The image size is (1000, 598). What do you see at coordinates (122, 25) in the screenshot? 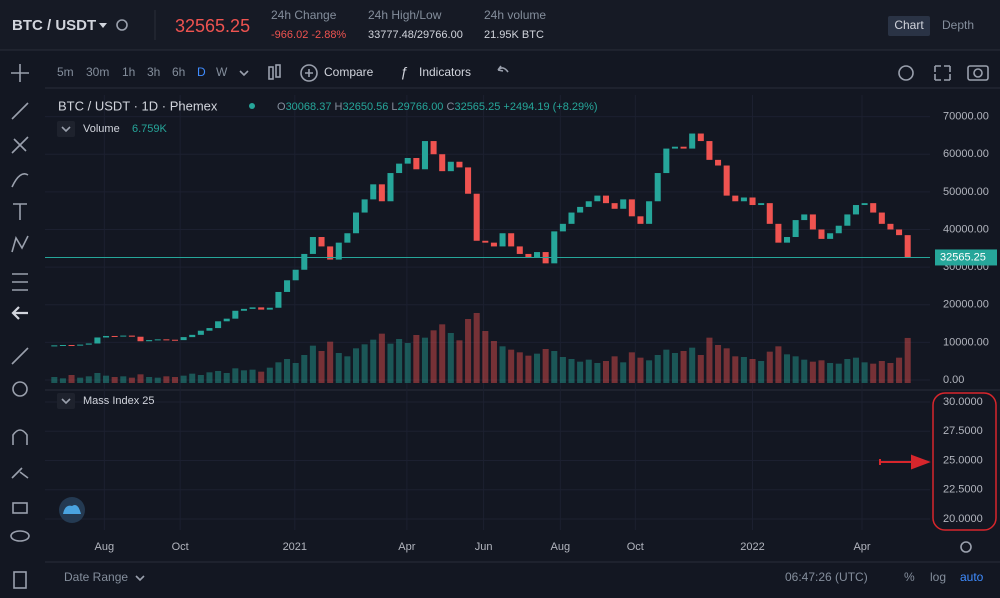
I see `favorite-icon` at bounding box center [122, 25].